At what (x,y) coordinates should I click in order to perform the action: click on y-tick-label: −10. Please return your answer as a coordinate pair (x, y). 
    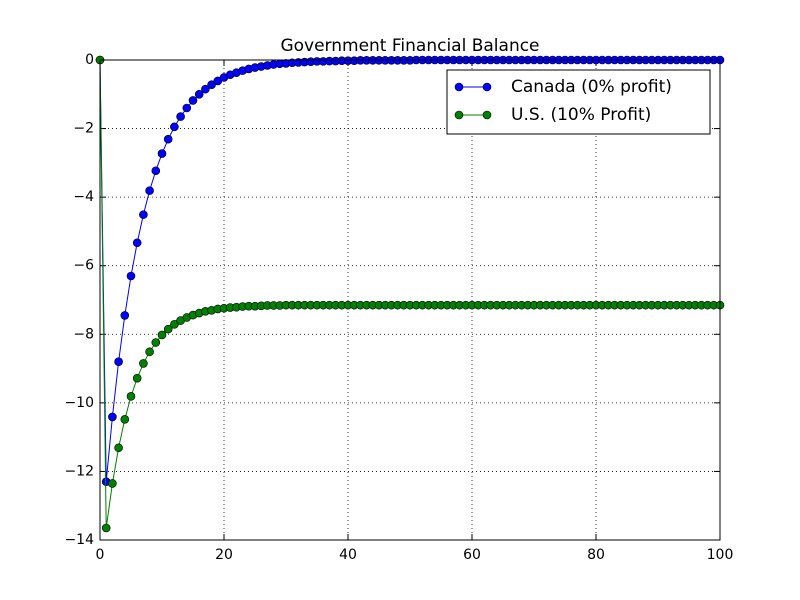
    Looking at the image, I should click on (79, 403).